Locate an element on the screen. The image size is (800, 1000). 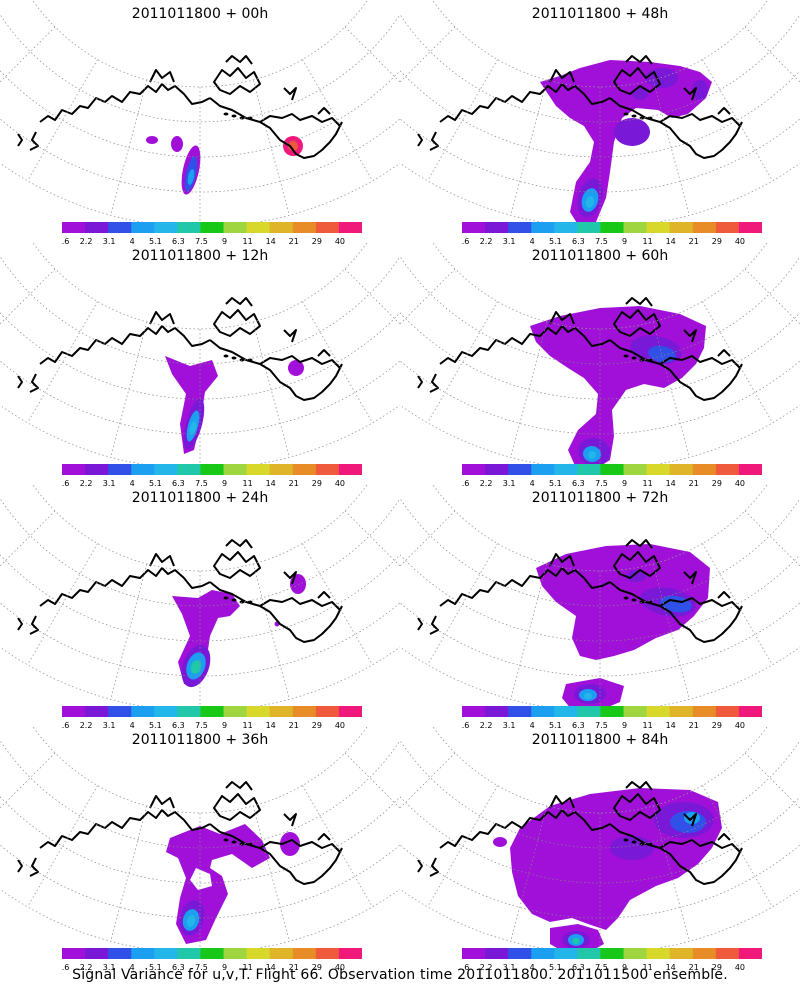
panel-title: 2011011800 + 36h is located at coordinates (200, 740).